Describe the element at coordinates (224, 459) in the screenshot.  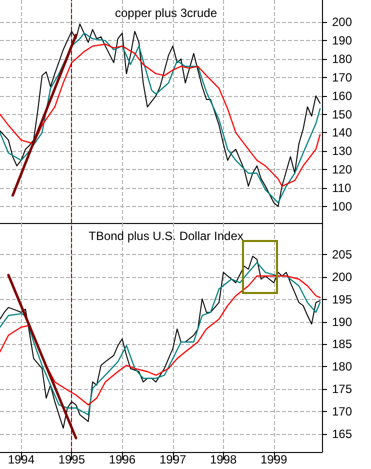
I see `x-tick-label: 1998` at that location.